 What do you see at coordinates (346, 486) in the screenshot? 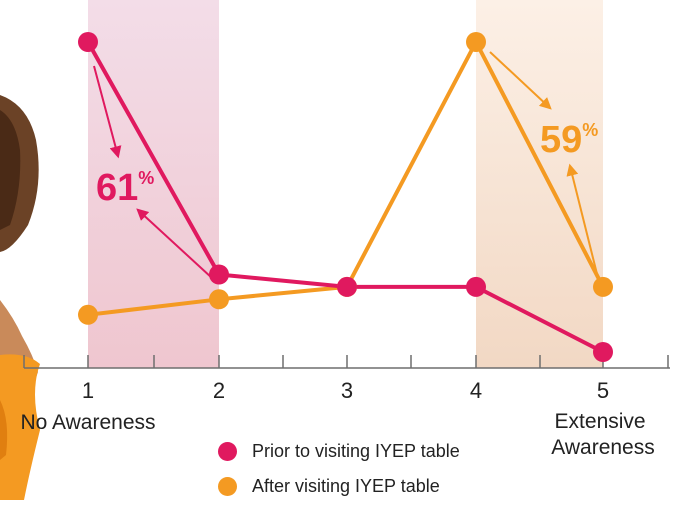
I see `legend-label-after: After visiting IYEP table` at bounding box center [346, 486].